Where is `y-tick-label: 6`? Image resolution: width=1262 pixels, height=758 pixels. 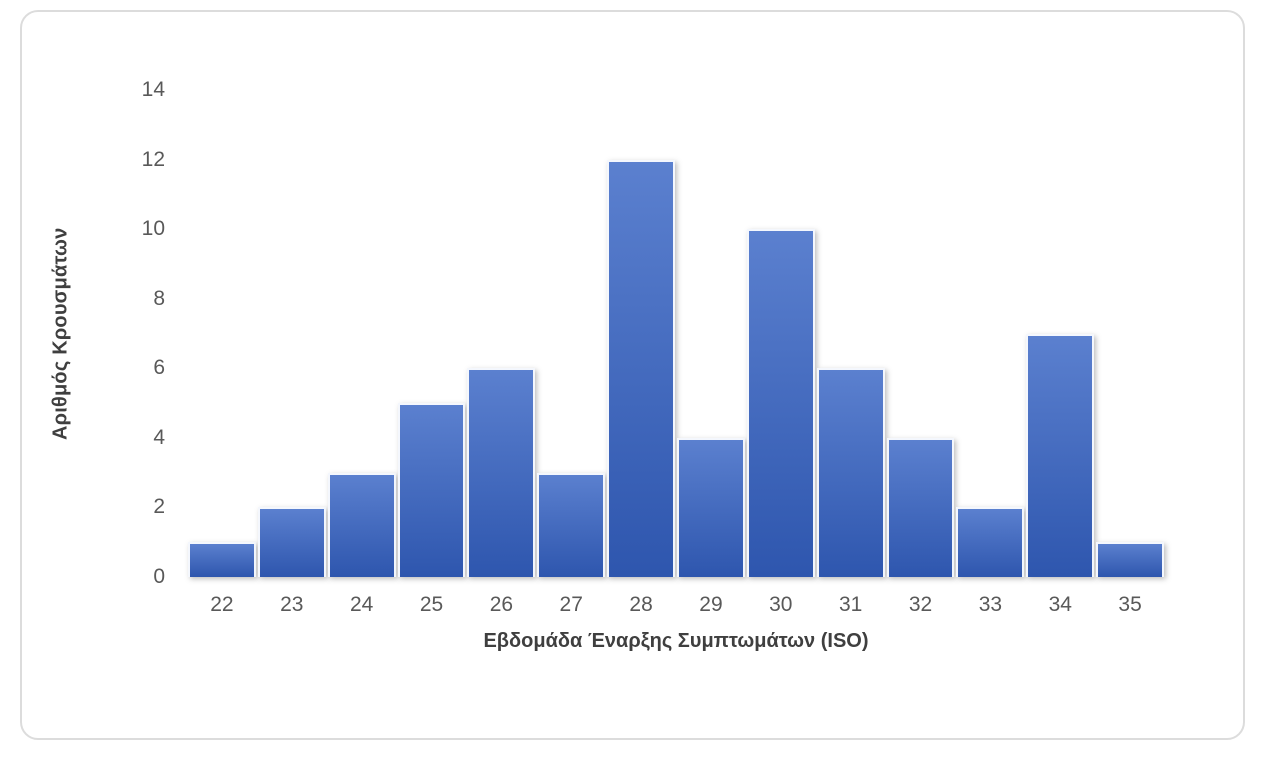
y-tick-label: 6 is located at coordinates (159, 368).